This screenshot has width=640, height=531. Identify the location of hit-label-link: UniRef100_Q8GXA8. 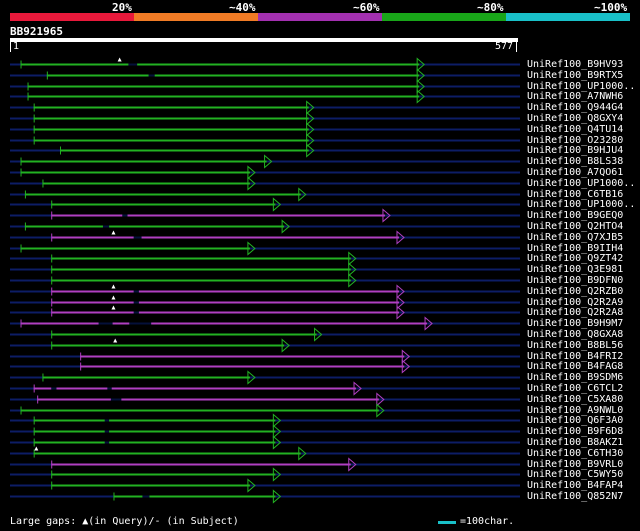
(575, 334).